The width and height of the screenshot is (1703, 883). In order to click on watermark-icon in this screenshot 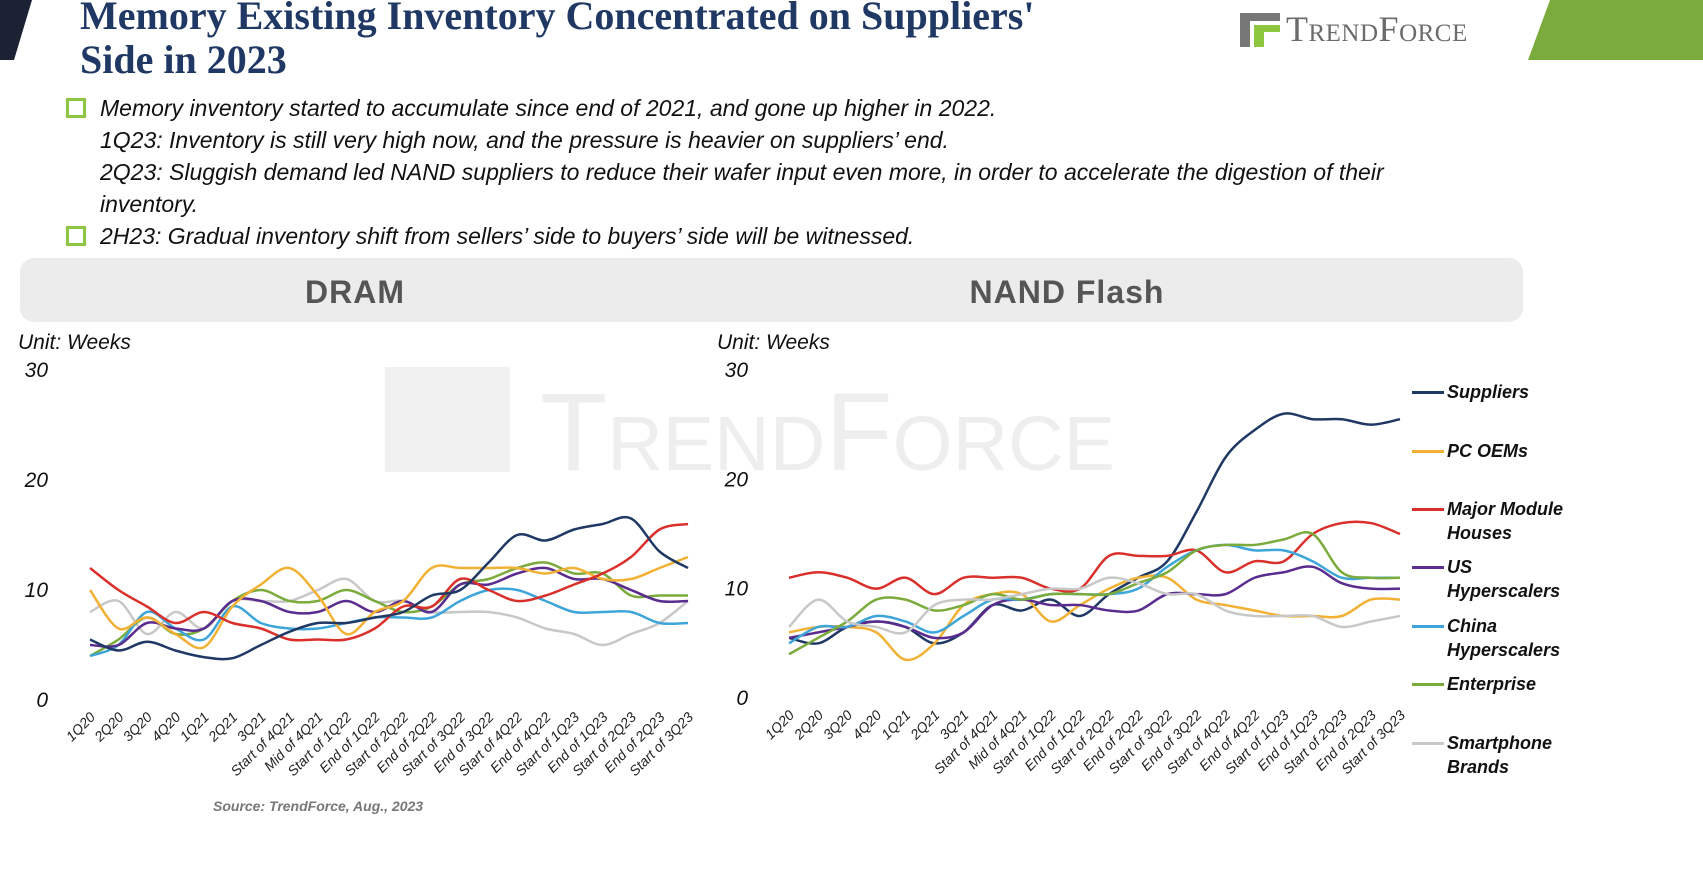, I will do `click(447, 419)`.